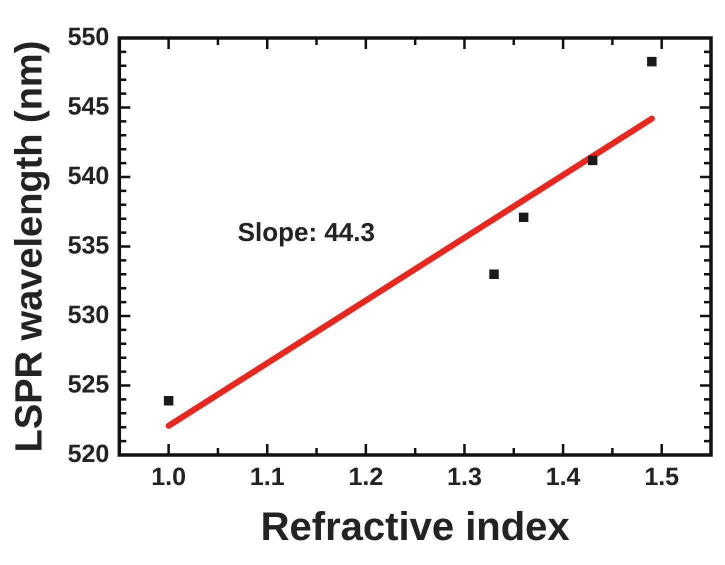 The image size is (725, 565). Describe the element at coordinates (89, 36) in the screenshot. I see `y-tick-label: 550` at that location.